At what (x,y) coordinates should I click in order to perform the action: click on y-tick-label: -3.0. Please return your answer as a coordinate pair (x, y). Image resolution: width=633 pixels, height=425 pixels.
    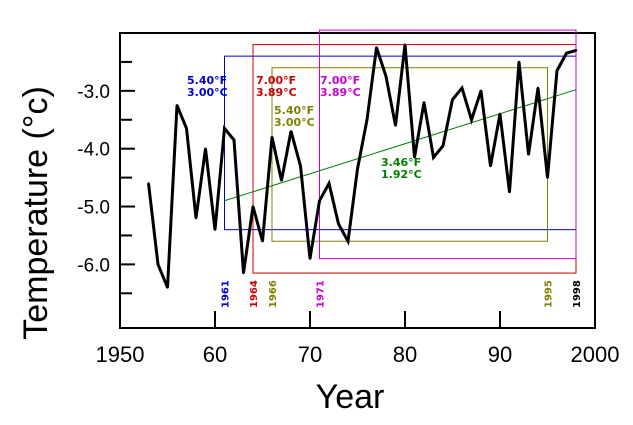
    Looking at the image, I should click on (93, 92).